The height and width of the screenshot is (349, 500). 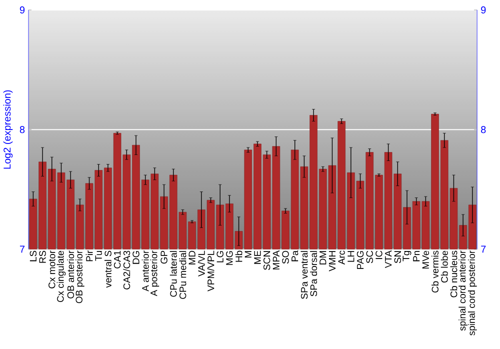 What do you see at coordinates (295, 256) in the screenshot?
I see `x-tick-label: Pa` at bounding box center [295, 256].